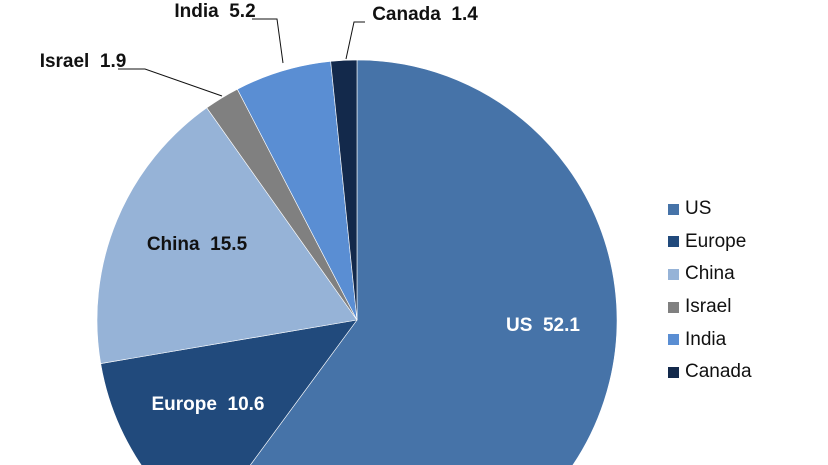  What do you see at coordinates (229, 392) in the screenshot?
I see `pie-slice-europe` at bounding box center [229, 392].